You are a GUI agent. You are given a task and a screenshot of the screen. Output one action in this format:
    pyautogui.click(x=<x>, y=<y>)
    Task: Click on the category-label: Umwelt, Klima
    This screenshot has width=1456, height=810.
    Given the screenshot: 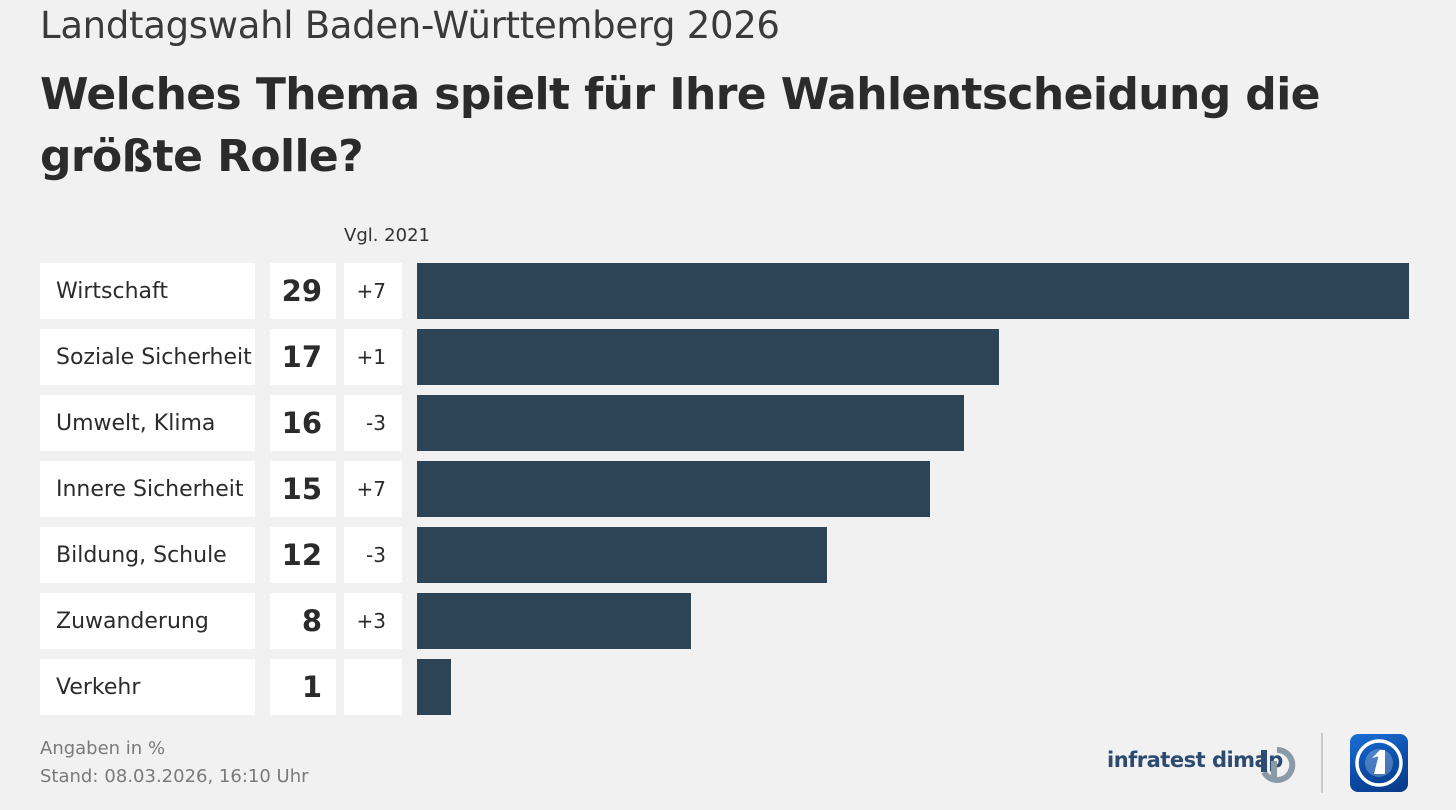 What is the action you would take?
    pyautogui.click(x=147, y=423)
    